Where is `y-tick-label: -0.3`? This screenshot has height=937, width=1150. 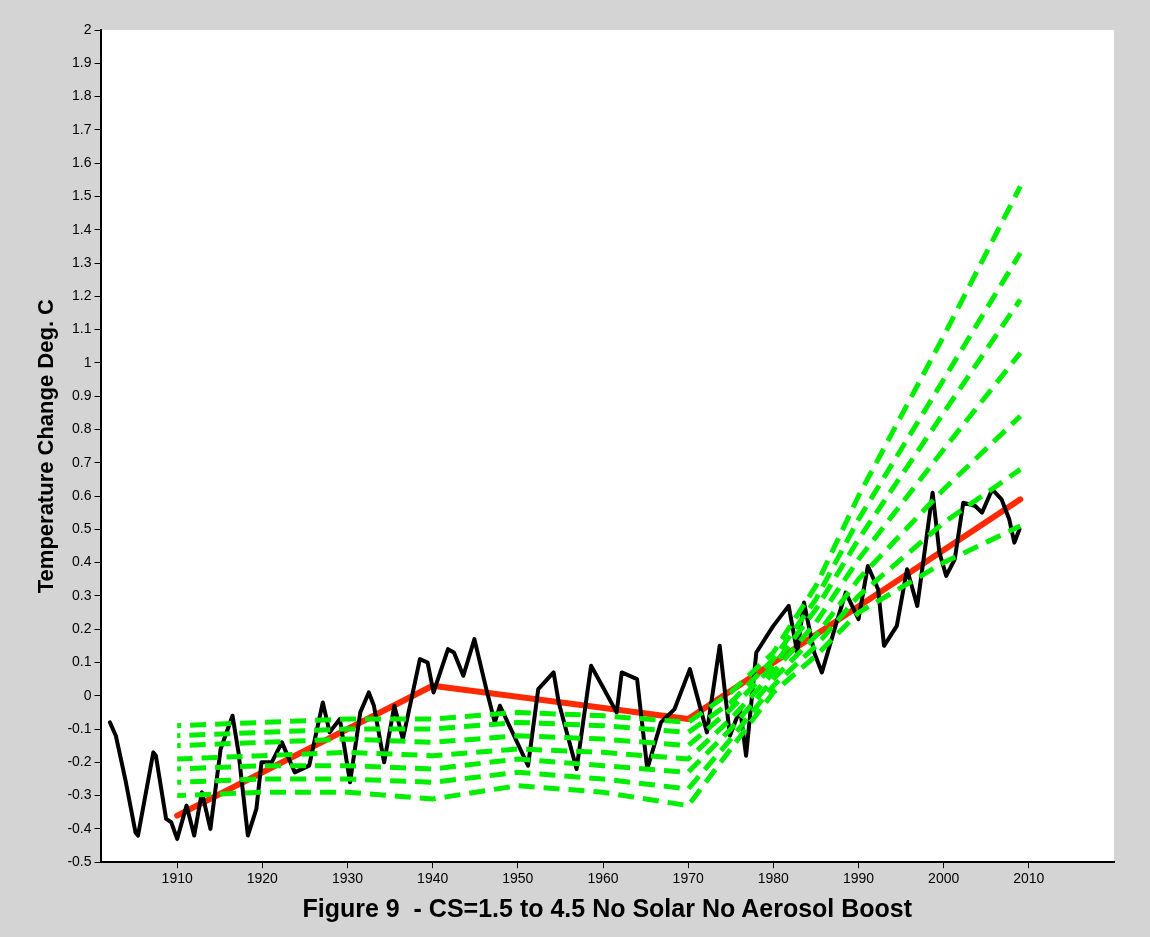
y-tick-label: -0.3 is located at coordinates (79, 794).